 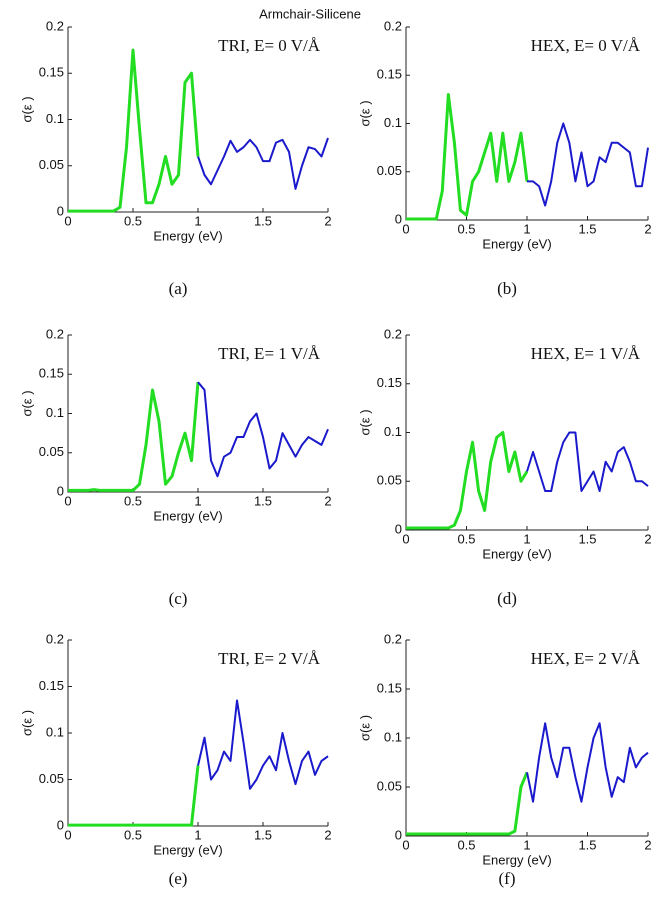 What do you see at coordinates (269, 658) in the screenshot?
I see `panel-annotation: TRI, E= 2 V/Å` at bounding box center [269, 658].